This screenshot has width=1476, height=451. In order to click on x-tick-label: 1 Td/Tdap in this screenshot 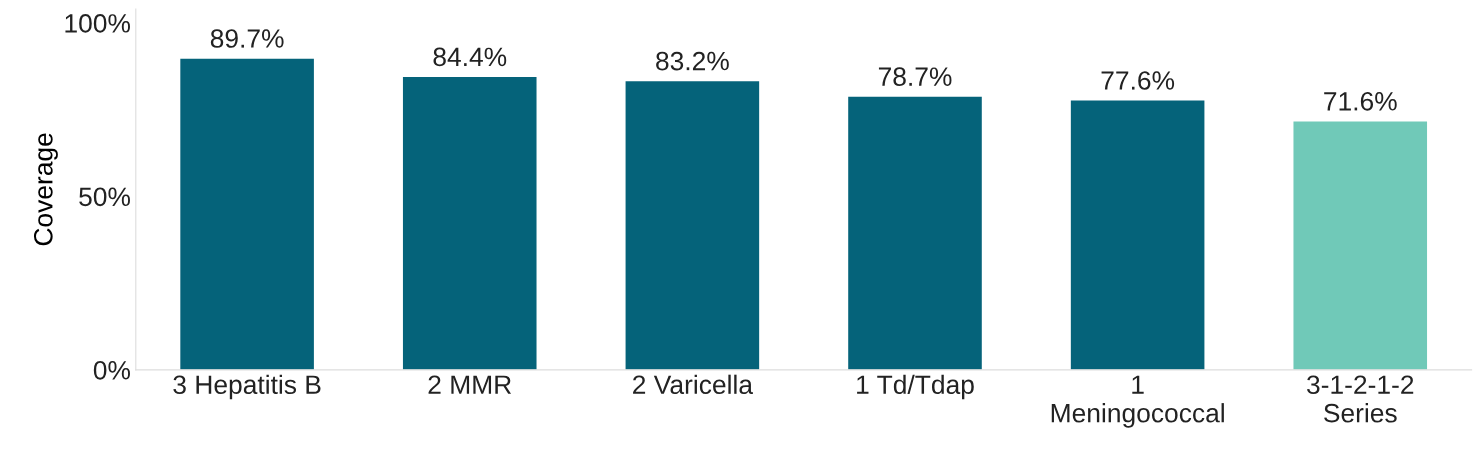, I will do `click(915, 387)`.